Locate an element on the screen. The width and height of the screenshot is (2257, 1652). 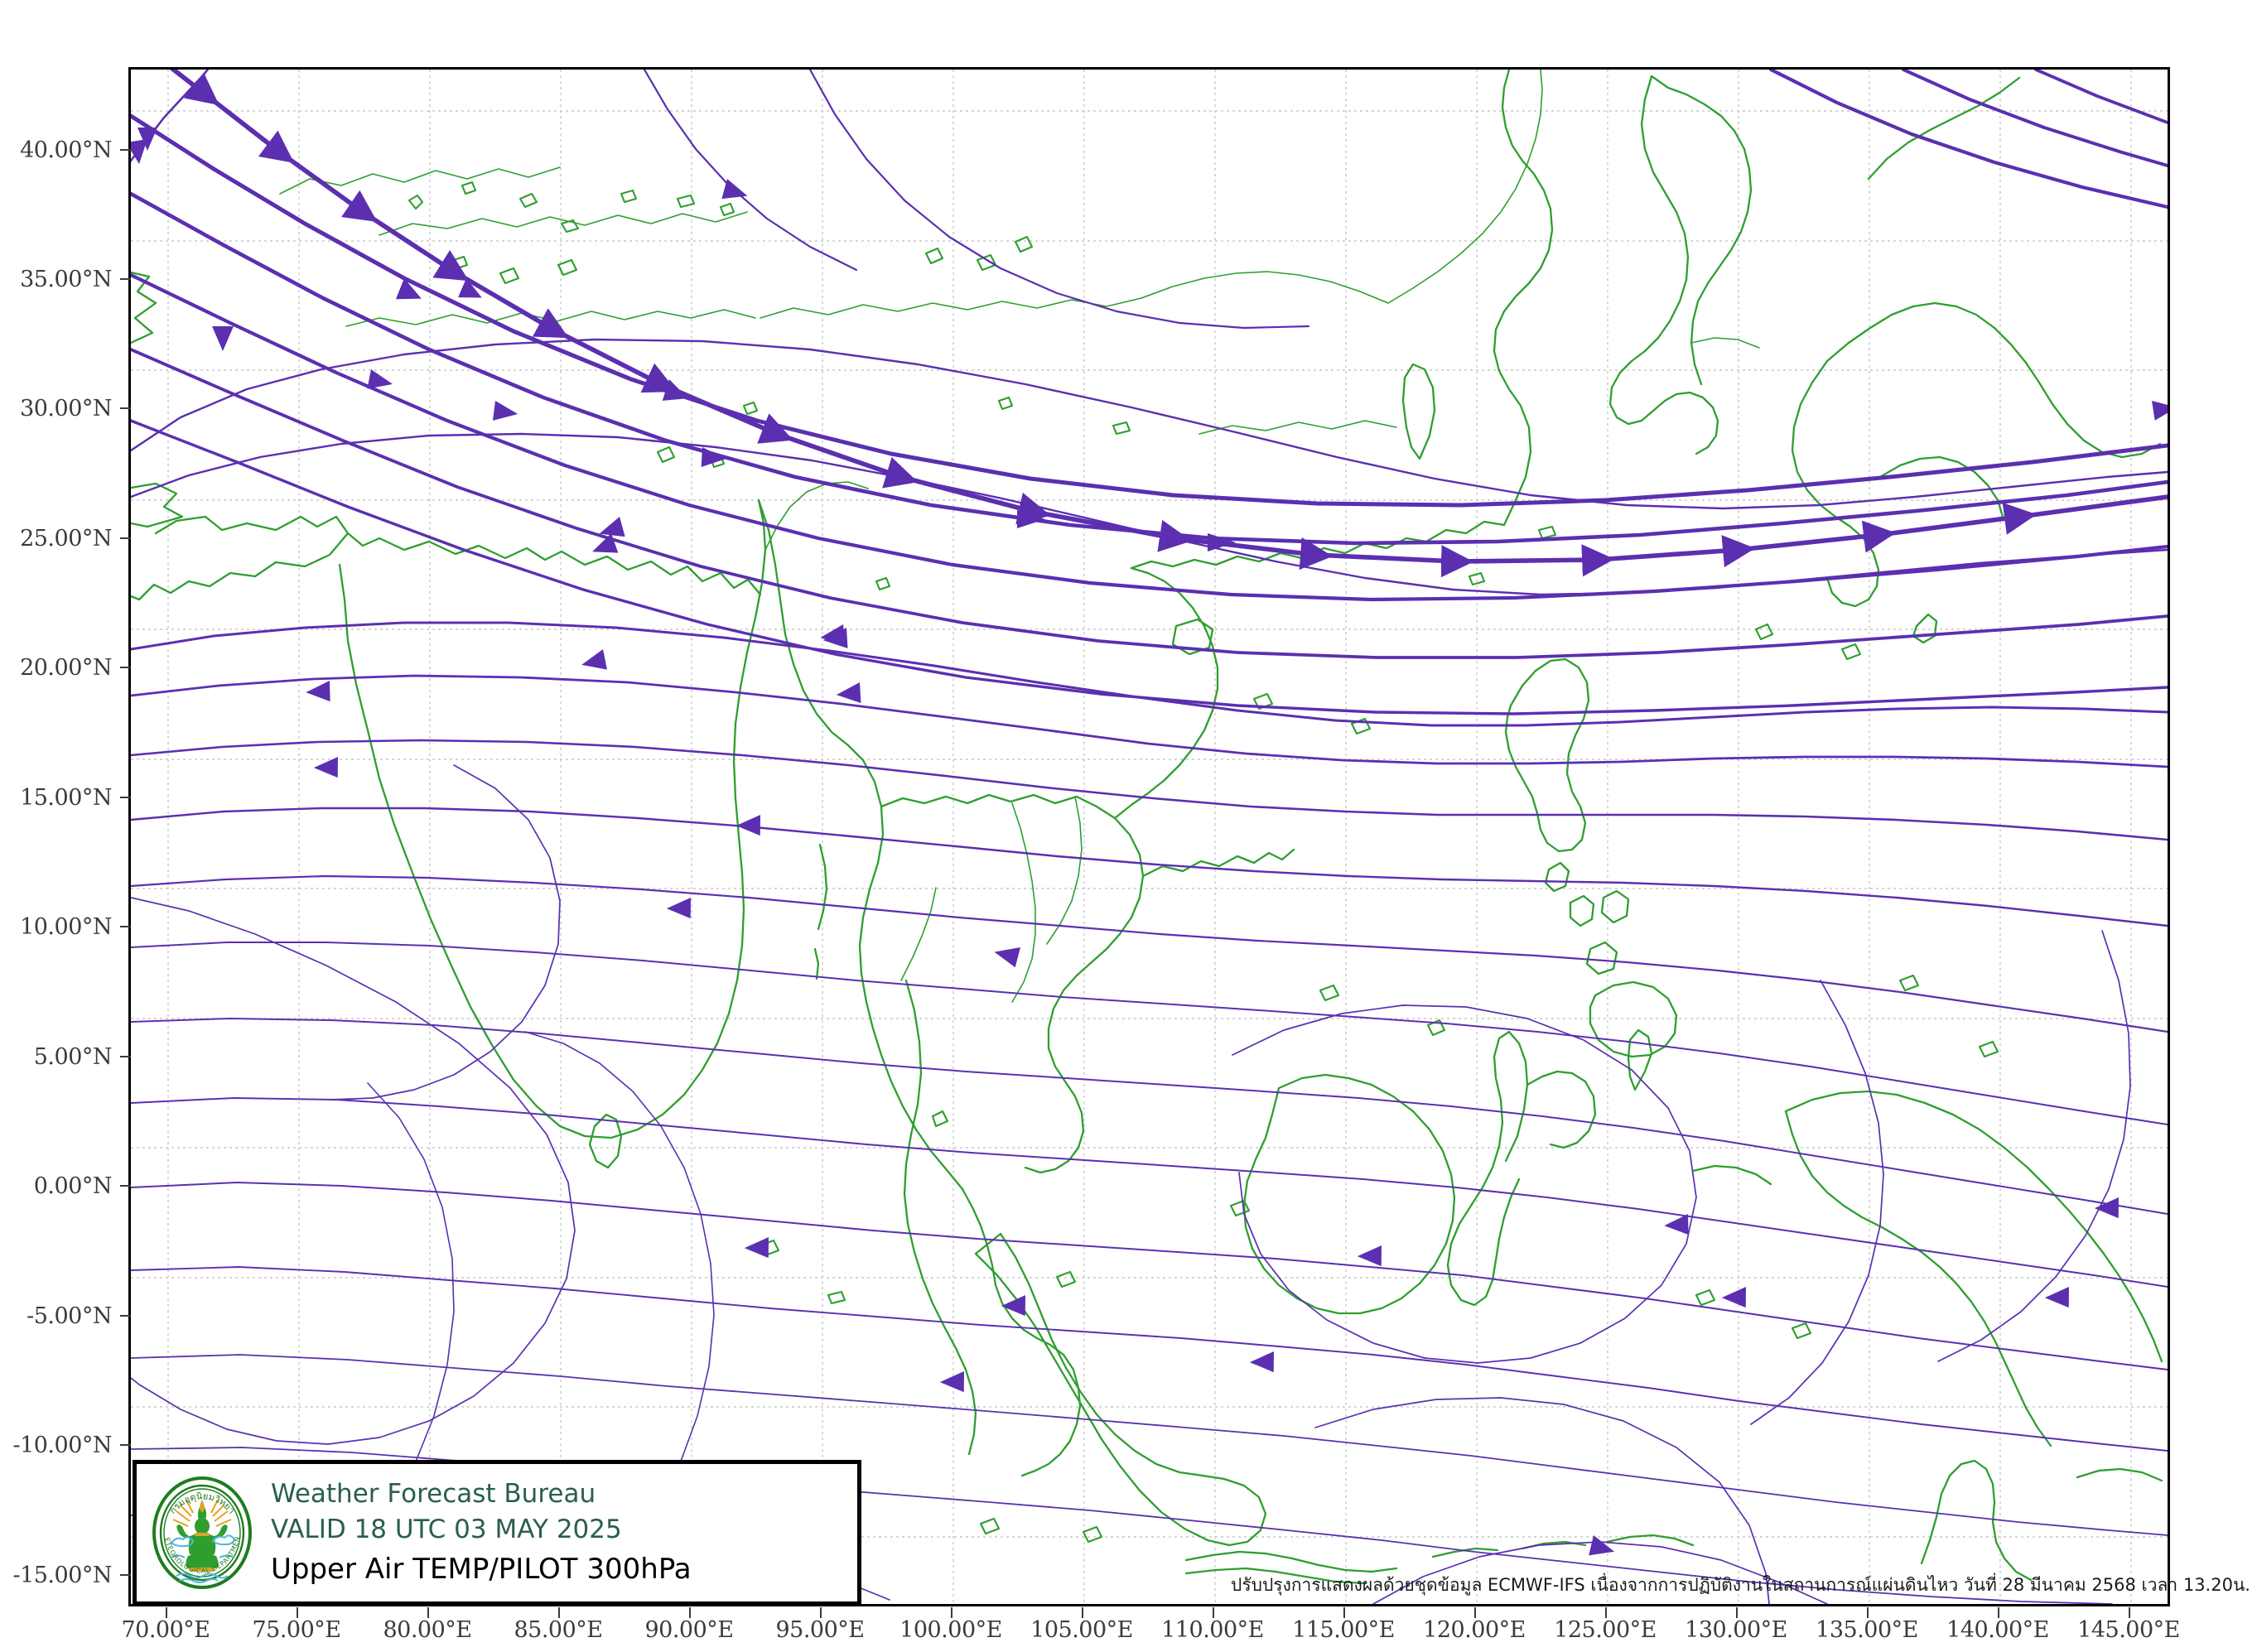
x-tick-label: 130.00°E is located at coordinates (1736, 1630).